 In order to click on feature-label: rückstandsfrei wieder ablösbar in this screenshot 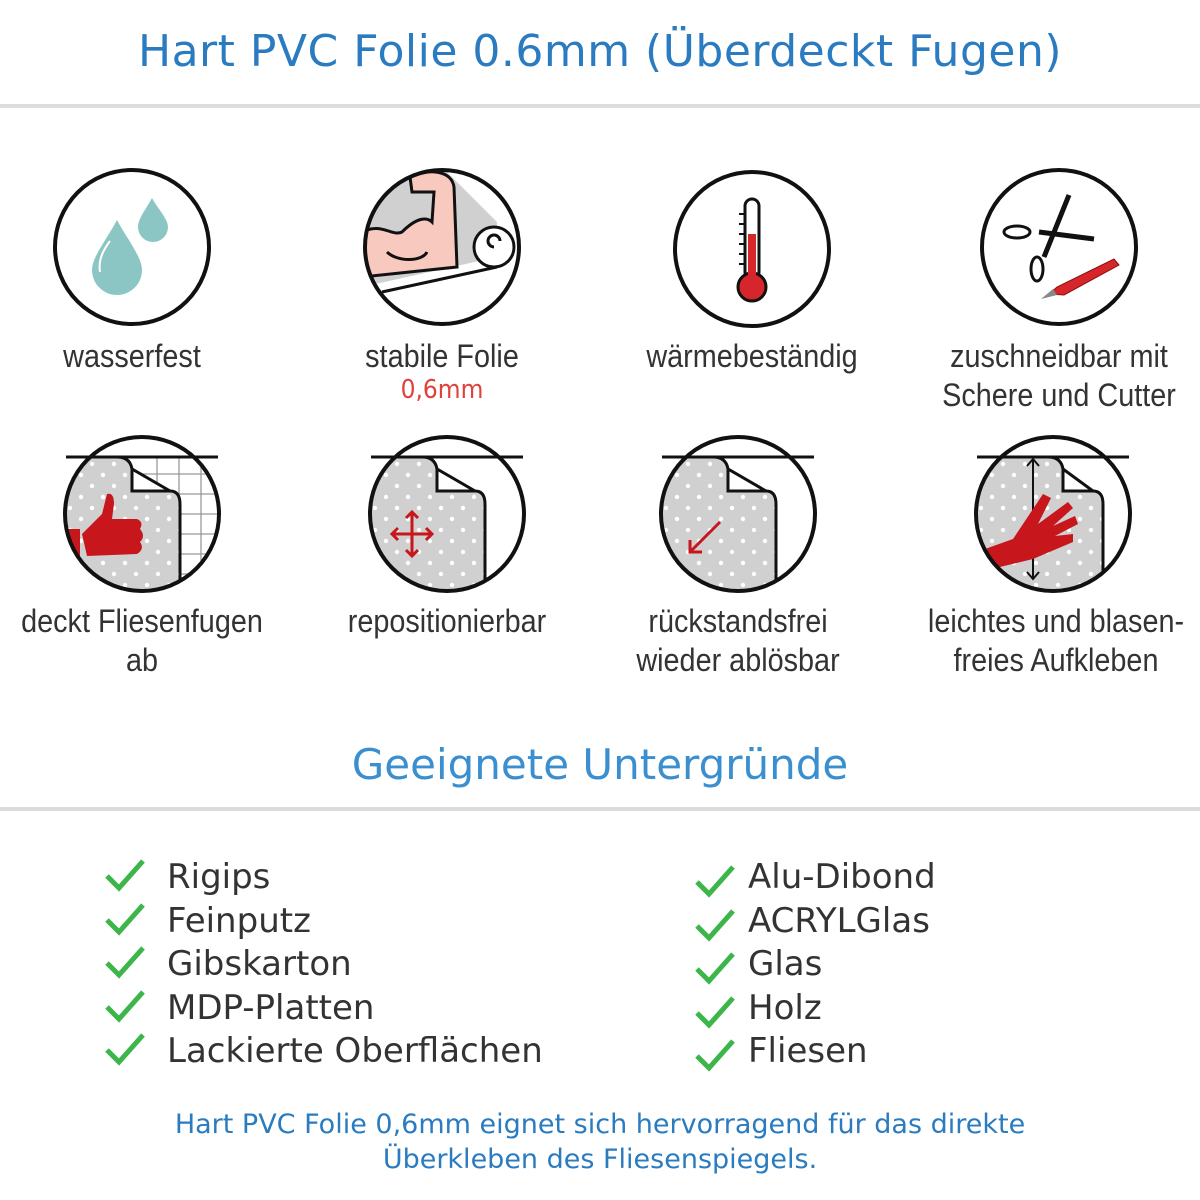, I will do `click(738, 641)`.